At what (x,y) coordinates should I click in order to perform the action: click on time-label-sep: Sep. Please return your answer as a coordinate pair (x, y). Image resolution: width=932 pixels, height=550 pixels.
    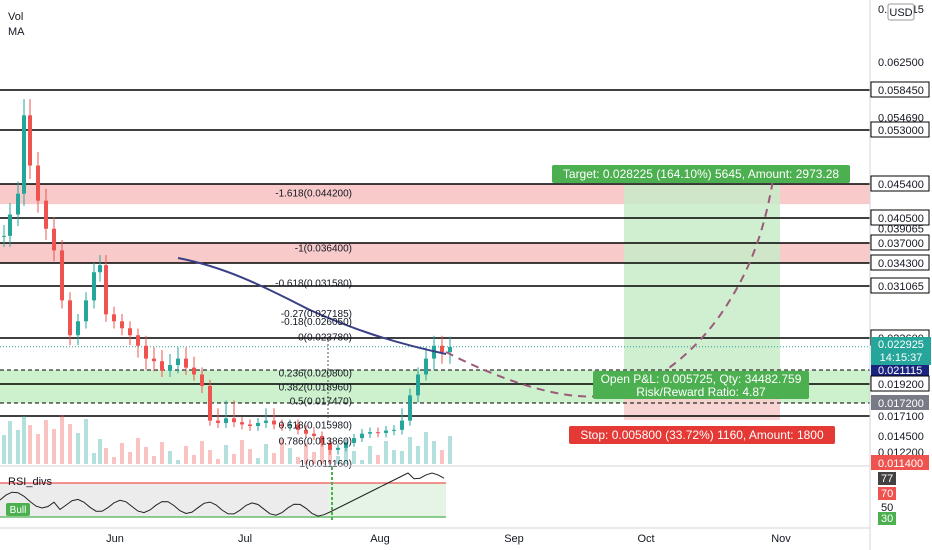
    Looking at the image, I should click on (514, 539).